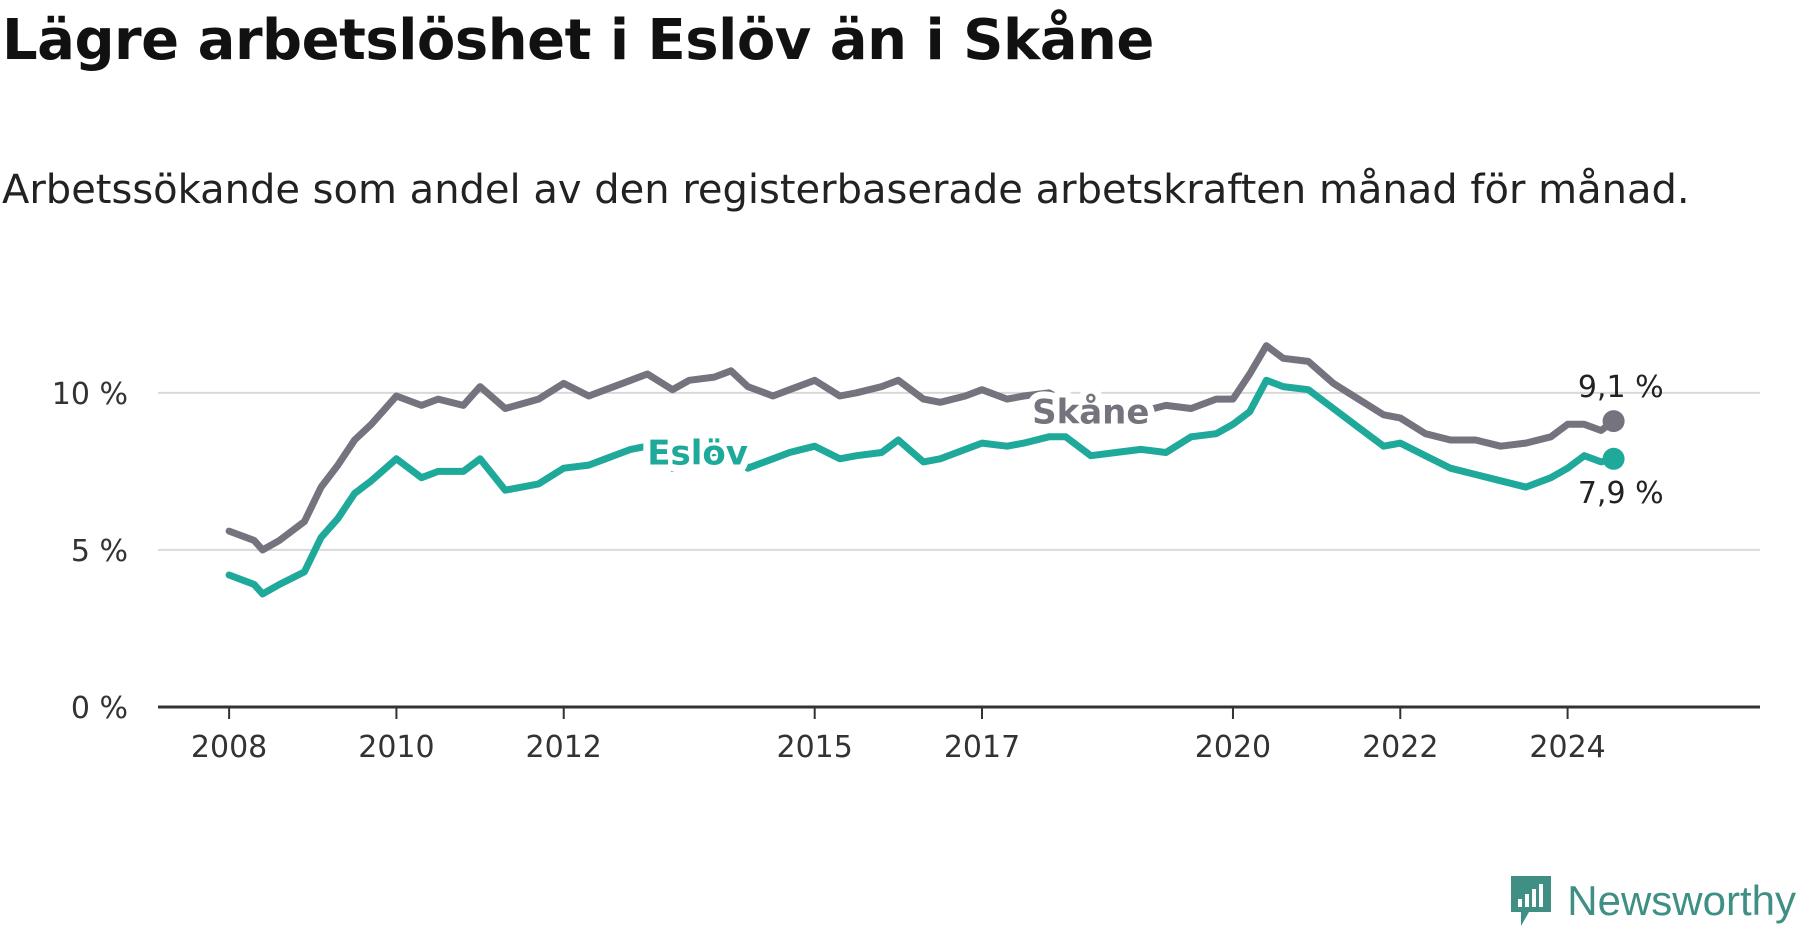  I want to click on brand-logo: Newsworthy, so click(1651, 901).